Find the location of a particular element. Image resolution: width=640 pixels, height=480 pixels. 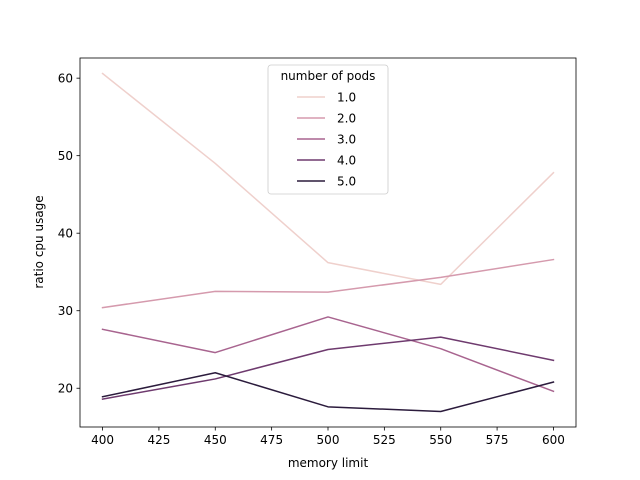

x-axis-ticks: 400 425 450 475 500 525 550 575 600 is located at coordinates (328, 437).